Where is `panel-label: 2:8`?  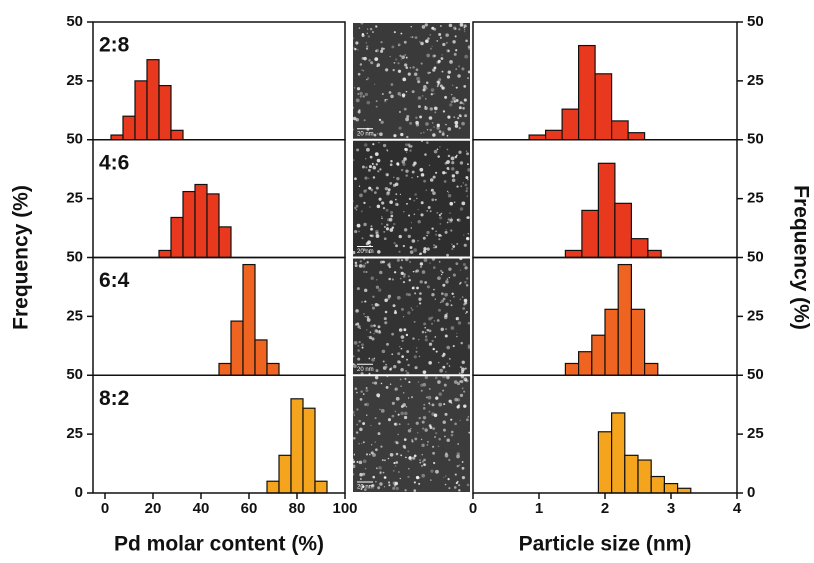 panel-label: 2:8 is located at coordinates (114, 45).